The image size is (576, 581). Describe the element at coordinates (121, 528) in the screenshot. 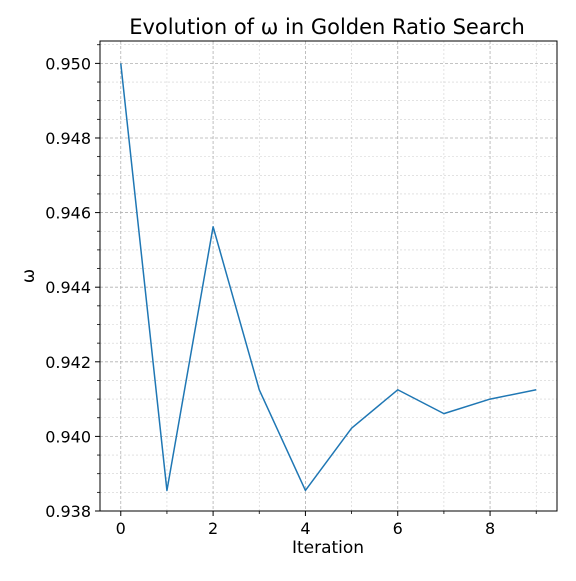

I see `x-tick-label: 0` at that location.